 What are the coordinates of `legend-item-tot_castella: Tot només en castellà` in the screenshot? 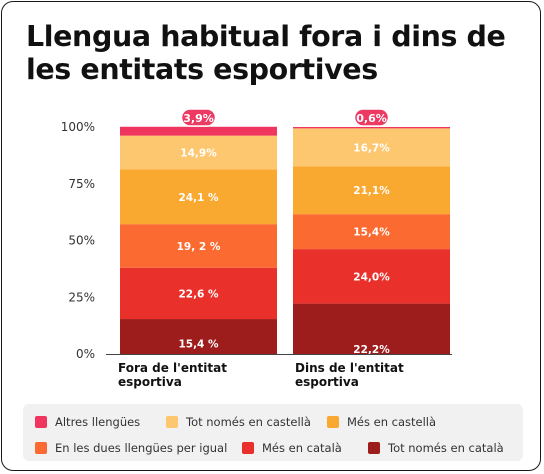 It's located at (238, 422).